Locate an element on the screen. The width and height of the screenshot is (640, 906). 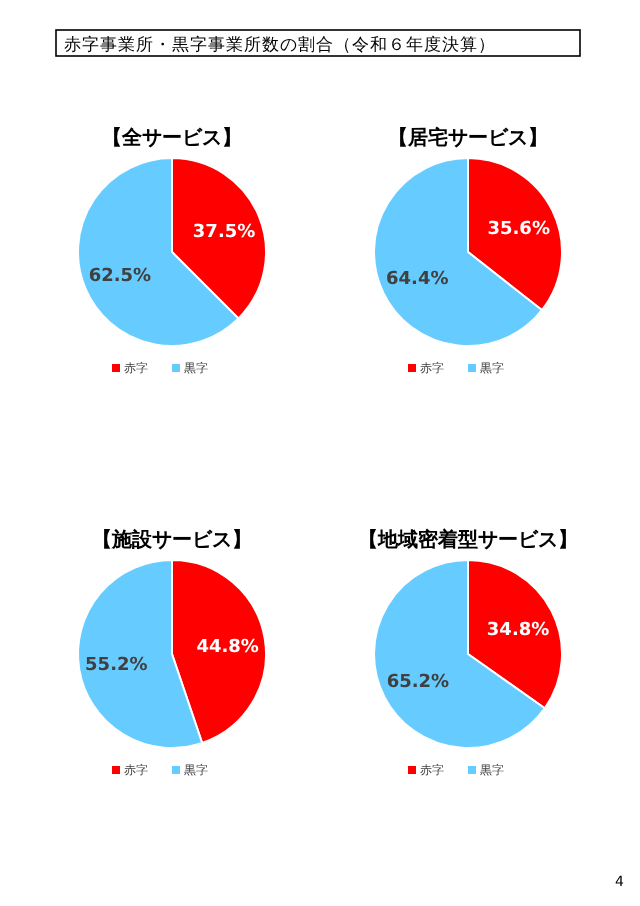
data-label: 35.6% is located at coordinates (518, 230).